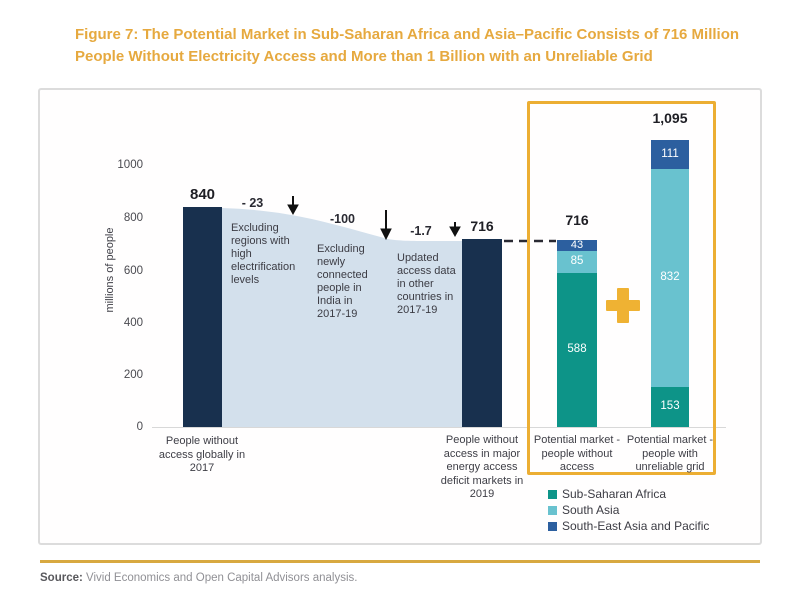  I want to click on segment-label-85: 85, so click(577, 261).